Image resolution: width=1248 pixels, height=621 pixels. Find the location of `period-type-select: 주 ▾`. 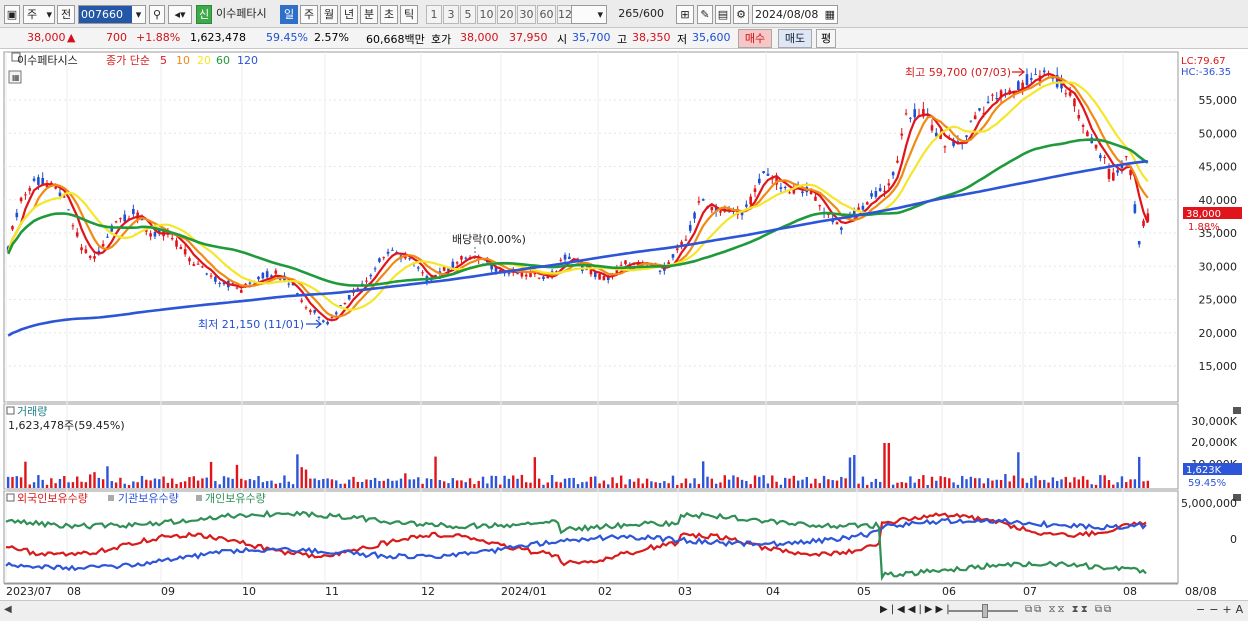

period-type-select: 주 ▾ is located at coordinates (39, 14).